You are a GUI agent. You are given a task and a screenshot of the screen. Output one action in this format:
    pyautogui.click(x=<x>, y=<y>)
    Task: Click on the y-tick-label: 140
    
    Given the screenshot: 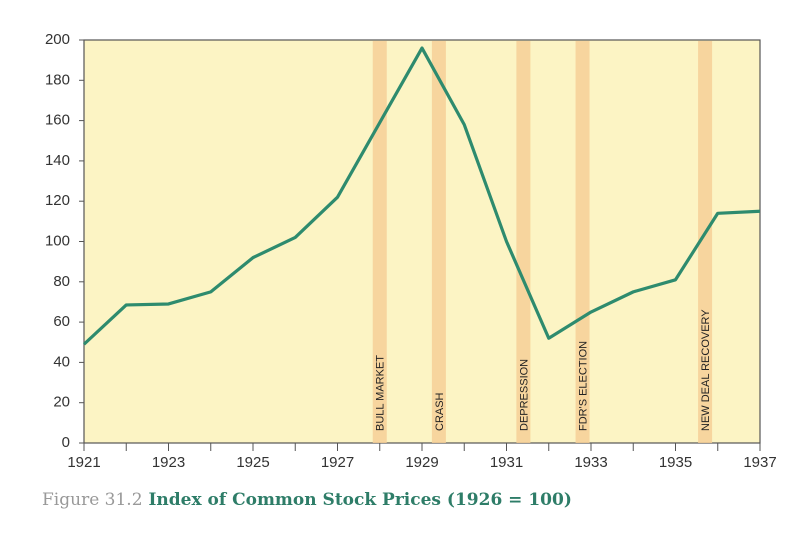 What is the action you would take?
    pyautogui.click(x=57, y=160)
    